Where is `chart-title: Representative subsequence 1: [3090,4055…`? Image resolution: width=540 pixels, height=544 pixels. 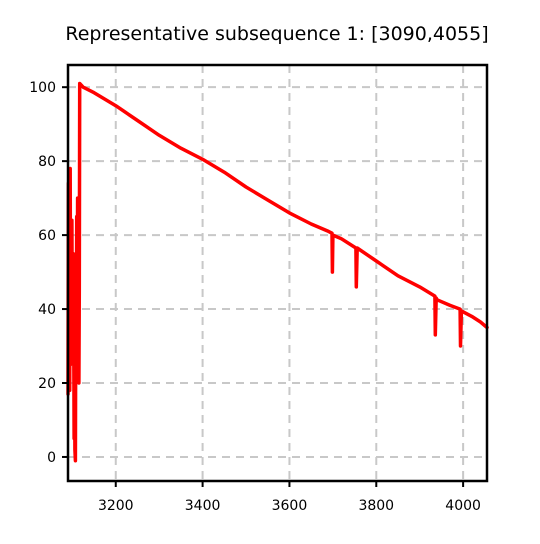 chart-title: Representative subsequence 1: [3090,4055… is located at coordinates (276, 34).